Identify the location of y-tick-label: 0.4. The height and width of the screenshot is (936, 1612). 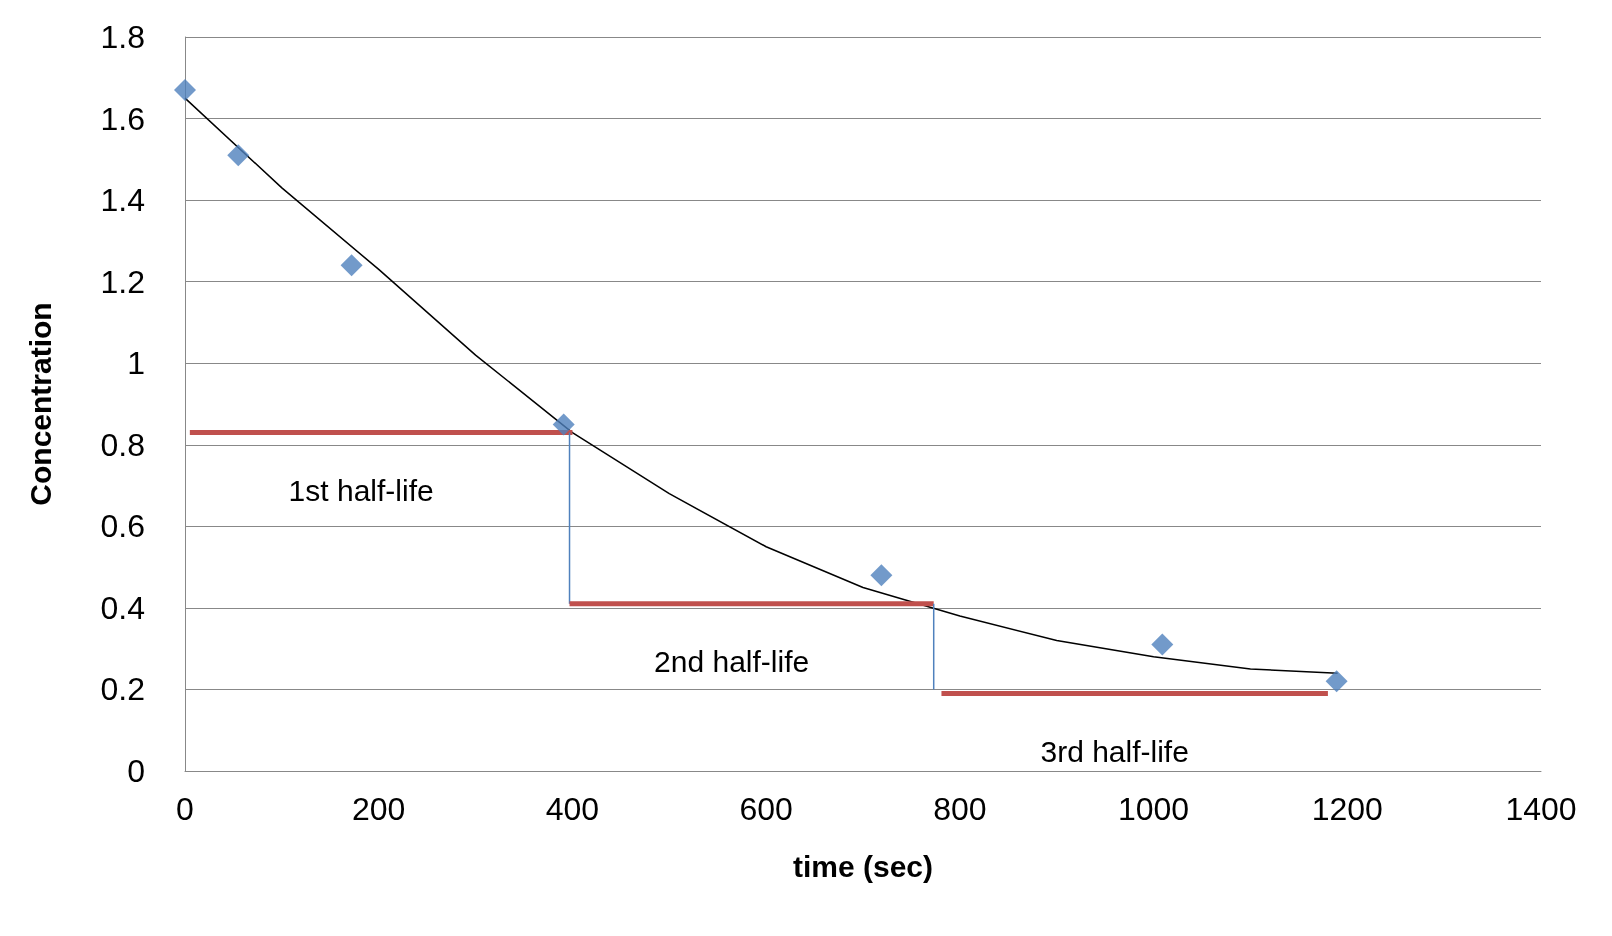
(122, 607).